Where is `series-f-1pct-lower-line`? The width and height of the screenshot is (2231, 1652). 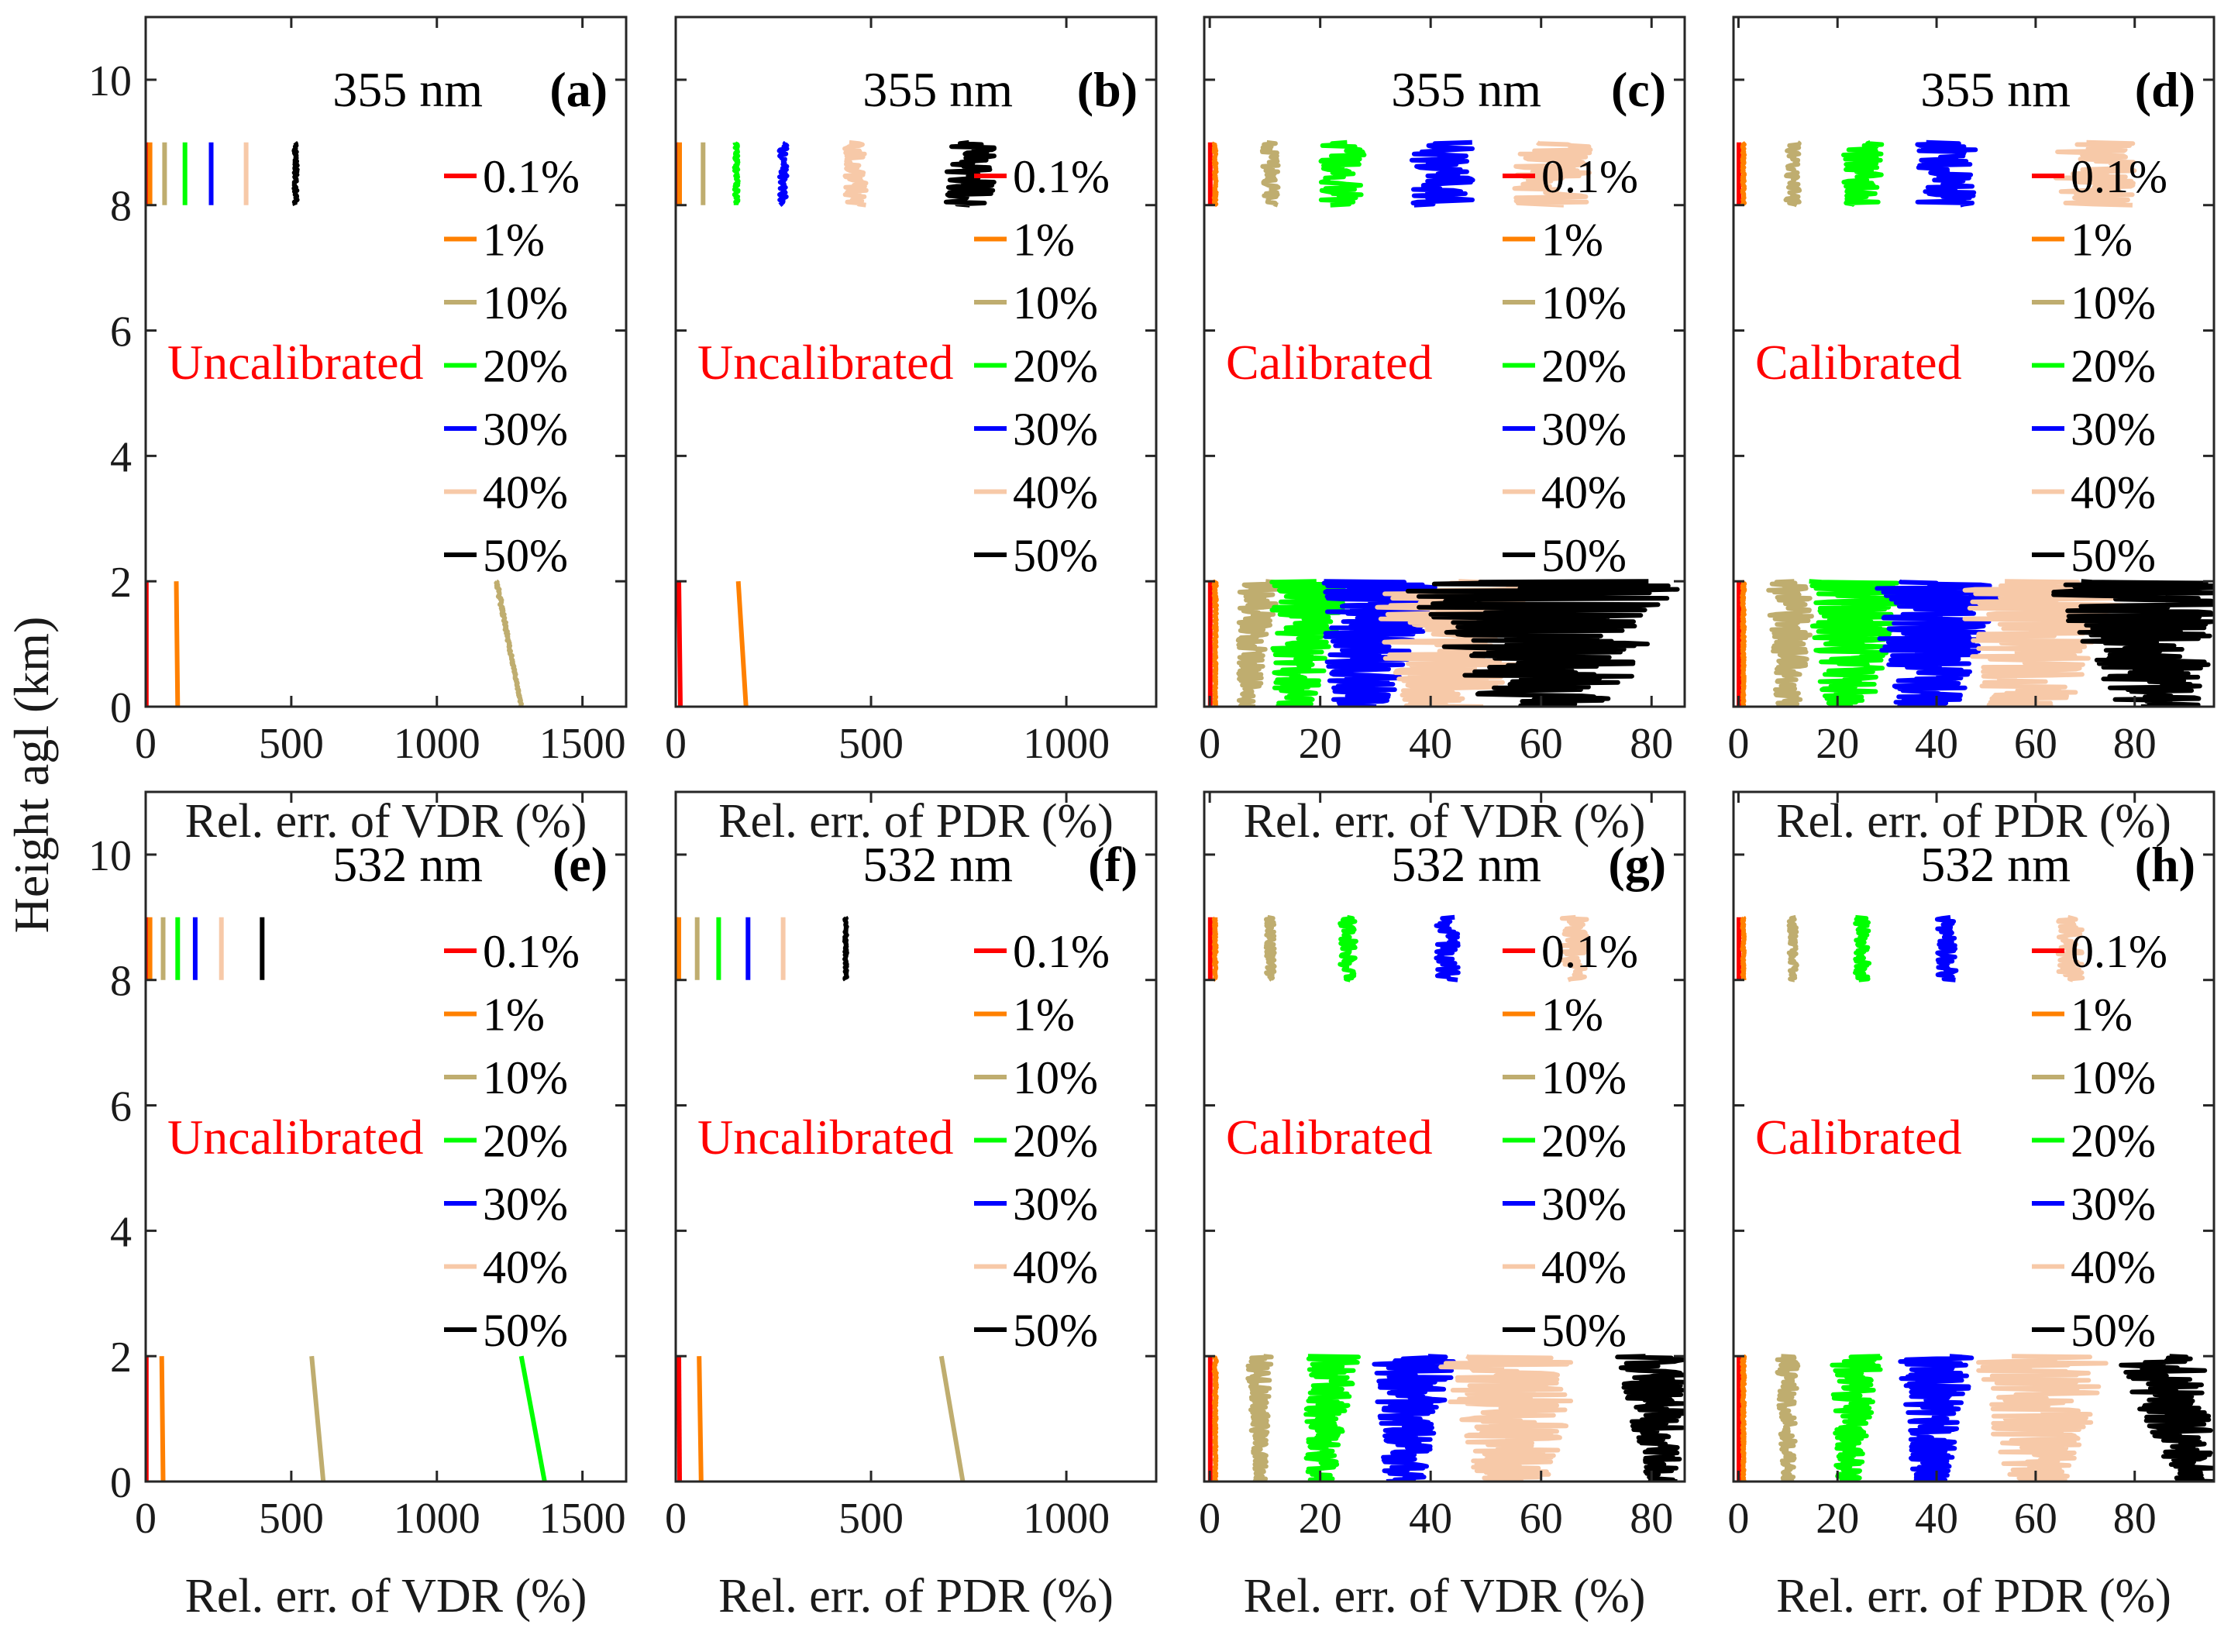
series-f-1pct-lower-line is located at coordinates (700, 1419).